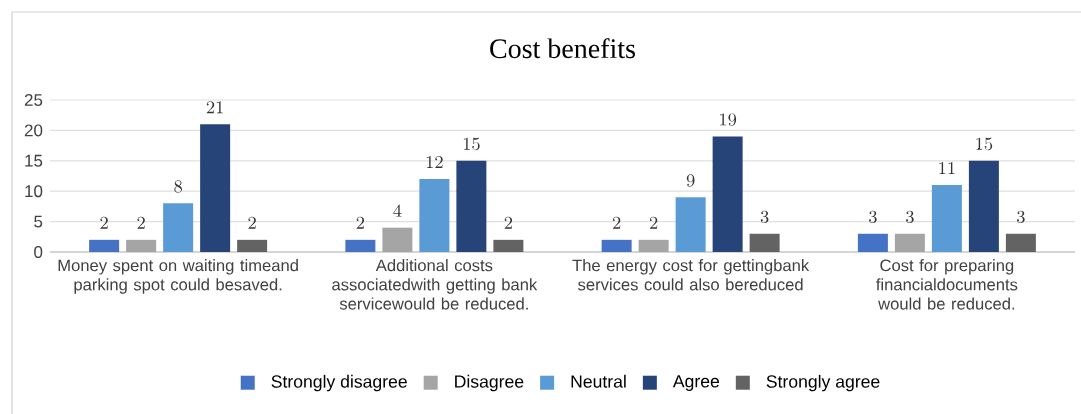  Describe the element at coordinates (38, 221) in the screenshot. I see `y-tick-label: 5` at that location.